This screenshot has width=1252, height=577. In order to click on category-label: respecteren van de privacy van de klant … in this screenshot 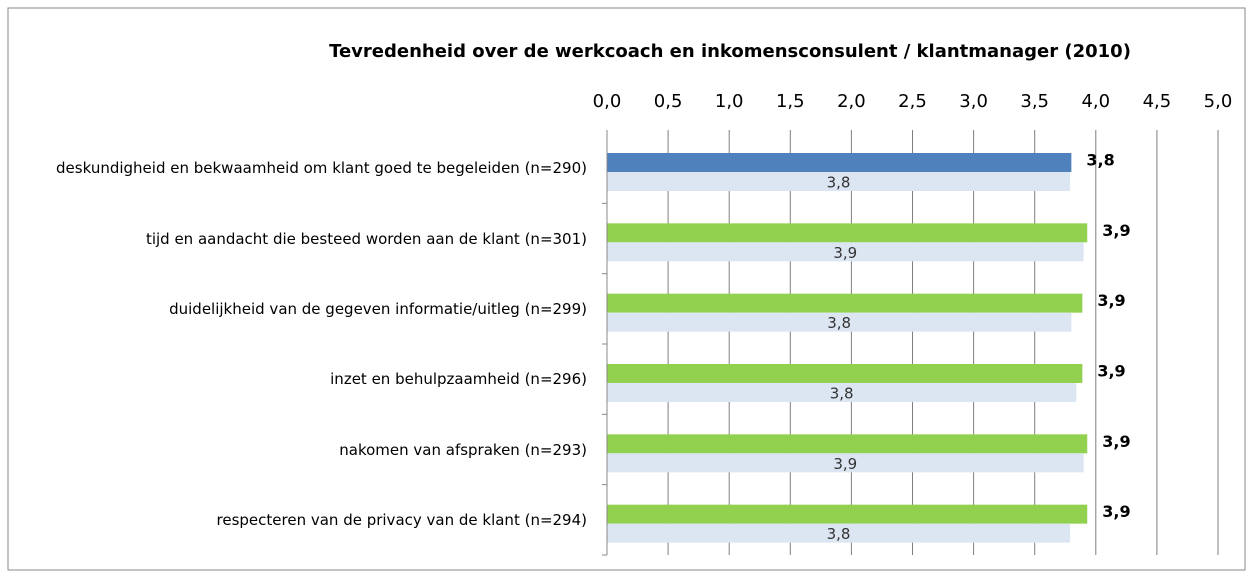, I will do `click(401, 519)`.